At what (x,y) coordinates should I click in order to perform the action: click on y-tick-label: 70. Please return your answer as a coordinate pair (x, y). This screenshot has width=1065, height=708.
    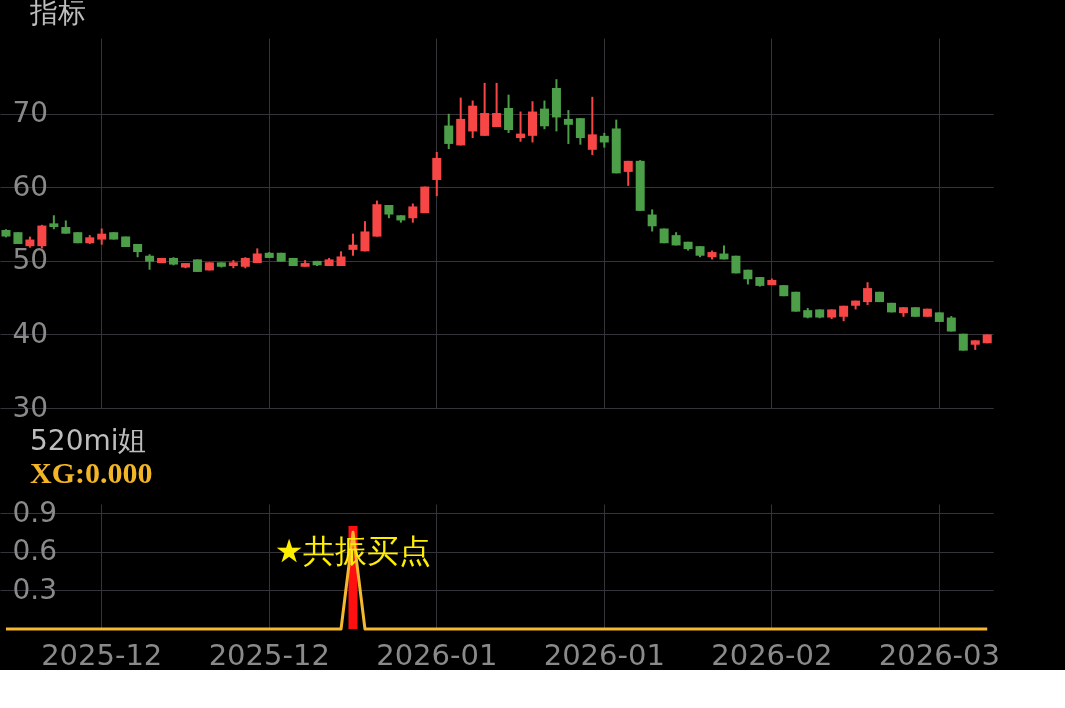
    Looking at the image, I should click on (30, 113).